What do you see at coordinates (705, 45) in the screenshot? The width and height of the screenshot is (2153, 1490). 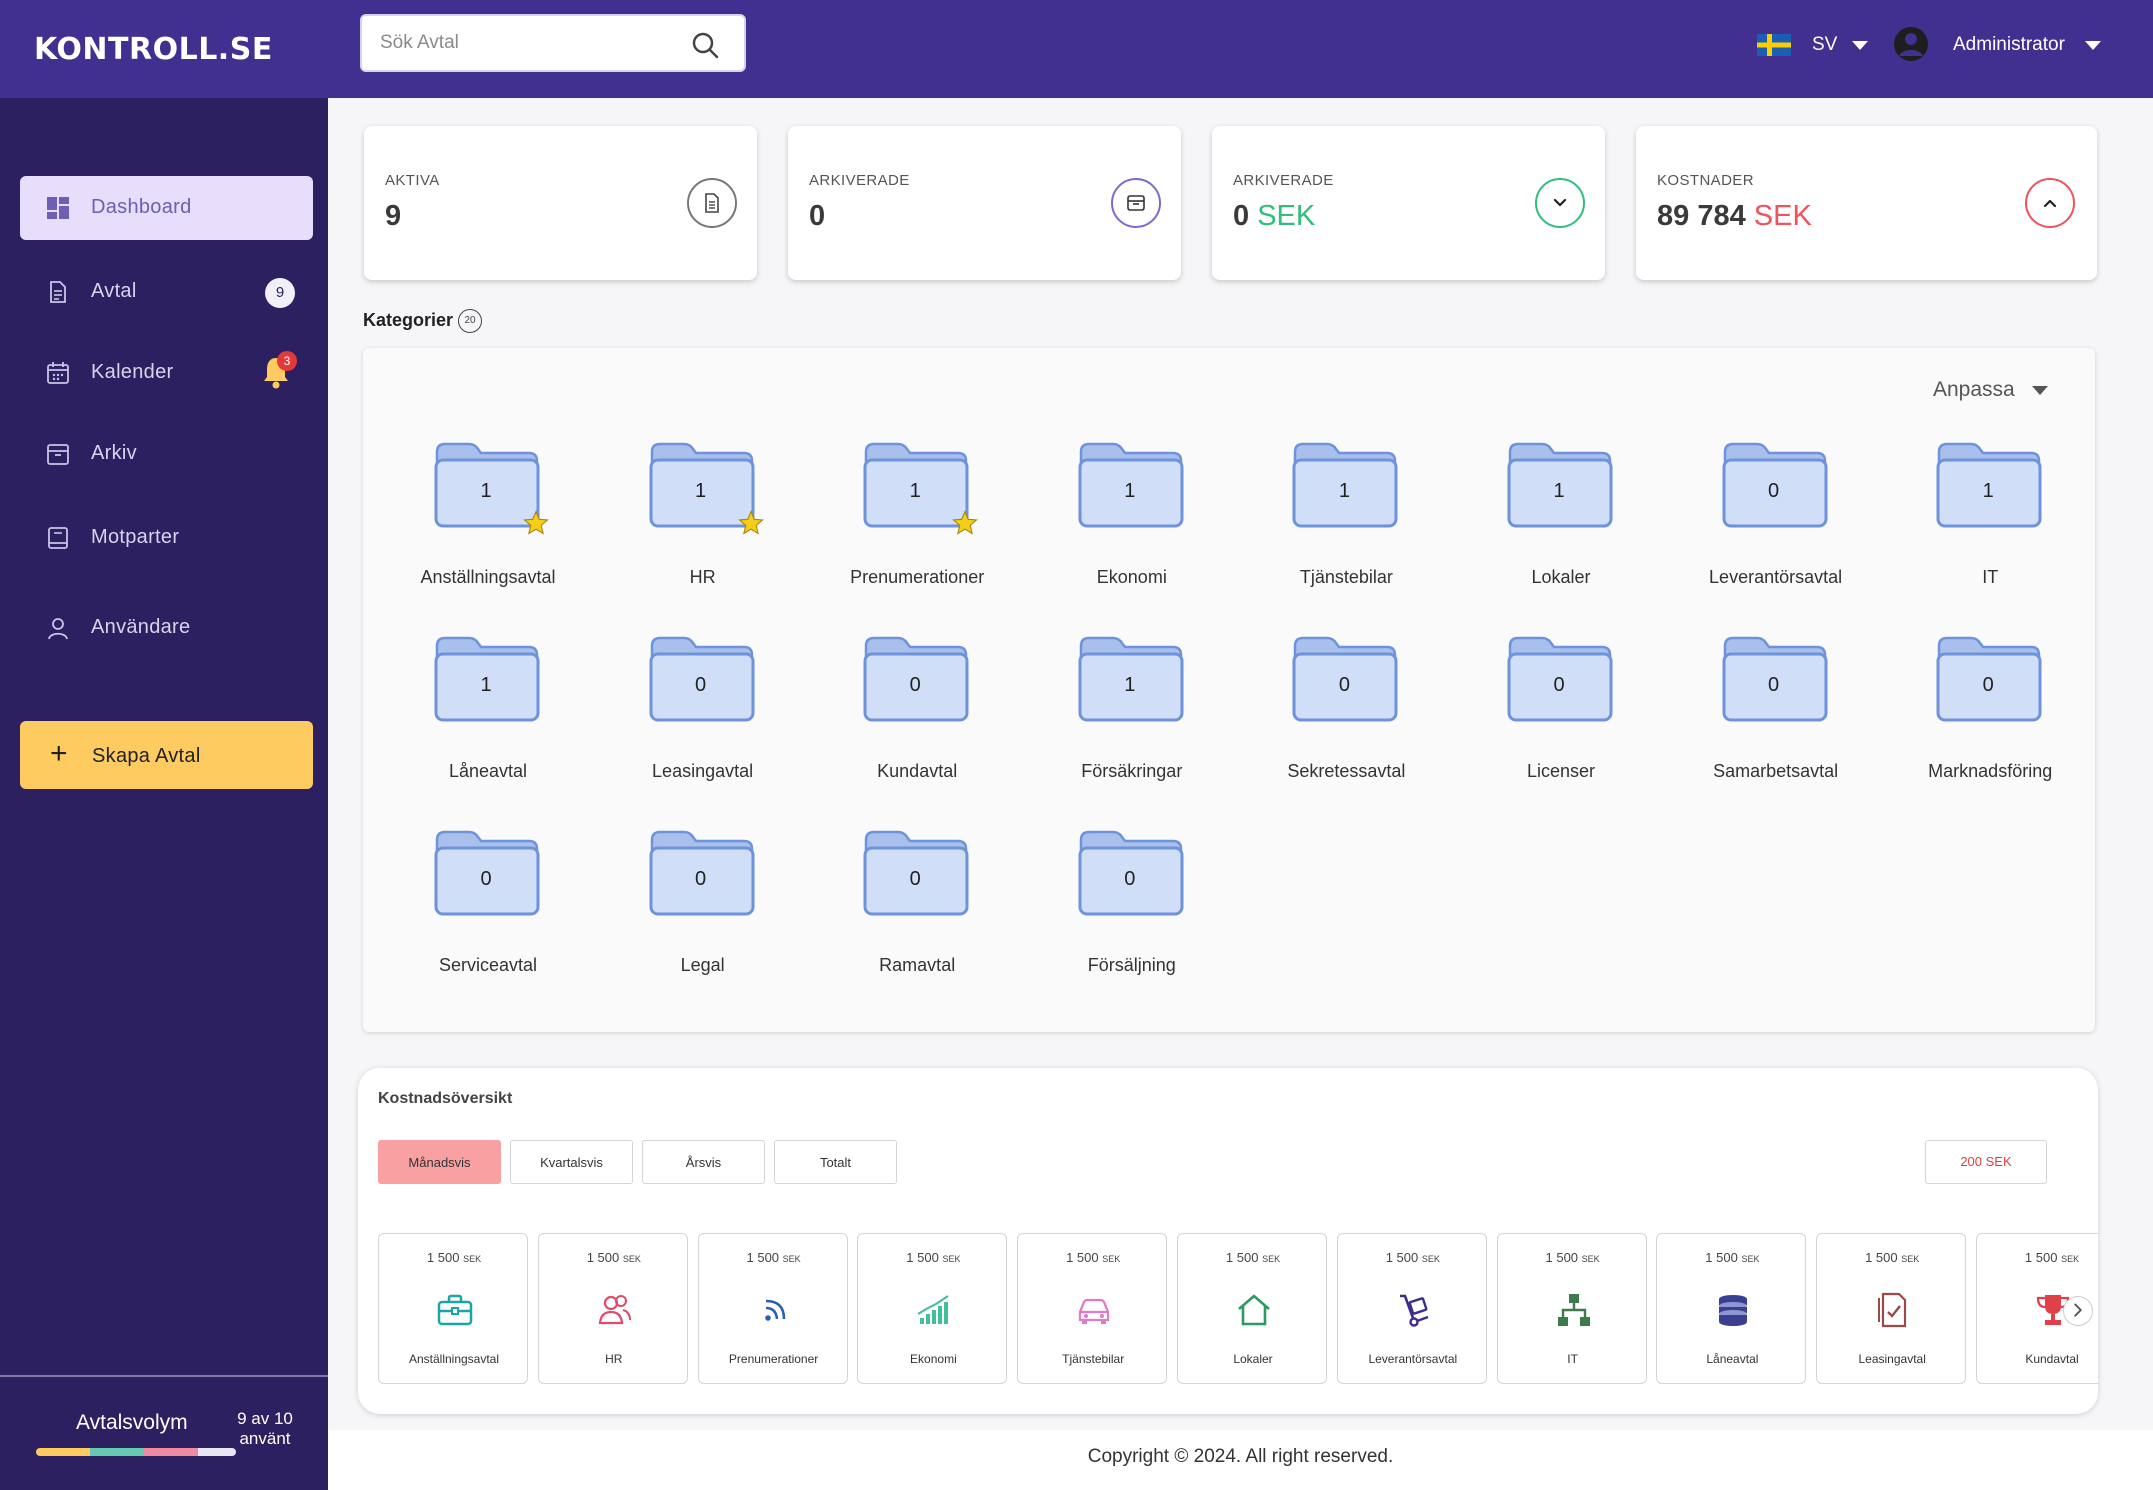 I see `search-icon` at bounding box center [705, 45].